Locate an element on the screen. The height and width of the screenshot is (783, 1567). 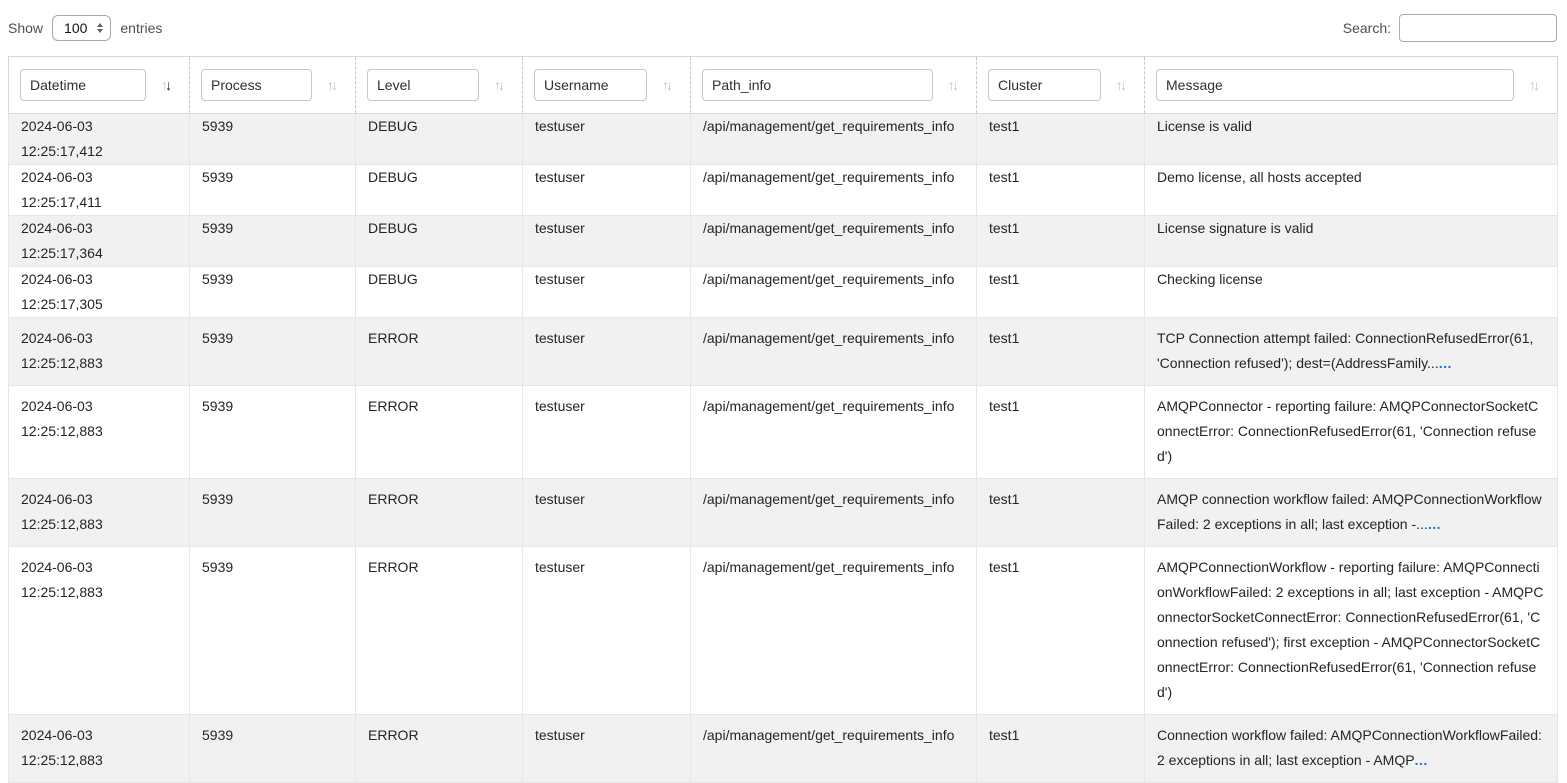
page-length-control: Show 100 entries is located at coordinates (85, 28).